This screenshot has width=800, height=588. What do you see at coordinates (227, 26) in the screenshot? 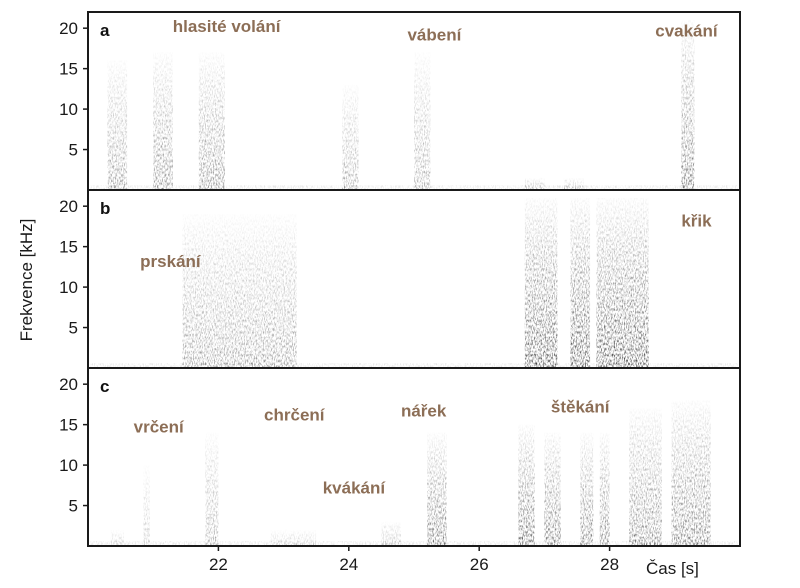
I see `vocalization-label: hlasité volání` at bounding box center [227, 26].